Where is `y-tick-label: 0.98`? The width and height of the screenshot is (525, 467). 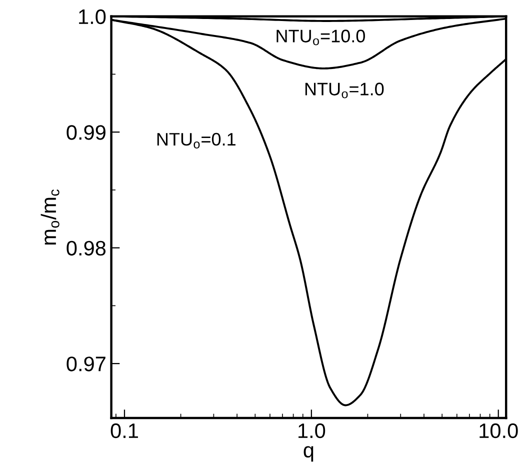 y-tick-label: 0.98 is located at coordinates (86, 248).